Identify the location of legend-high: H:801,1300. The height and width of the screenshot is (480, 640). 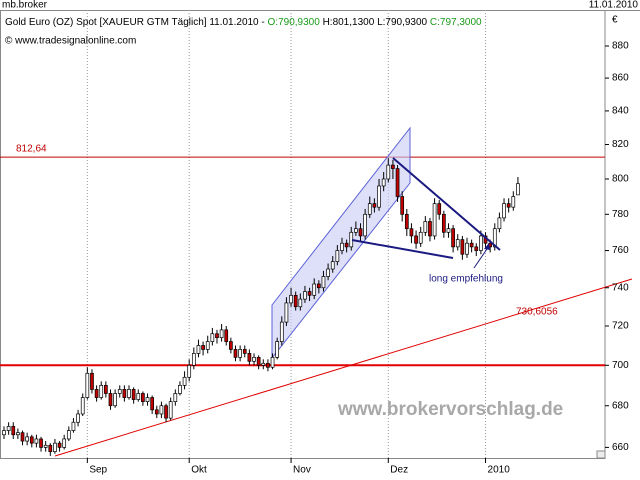
(349, 22).